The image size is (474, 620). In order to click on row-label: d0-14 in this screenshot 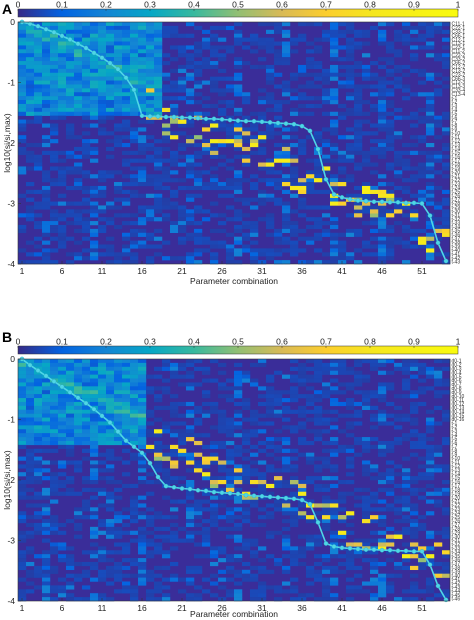, I will do `click(458, 412)`.